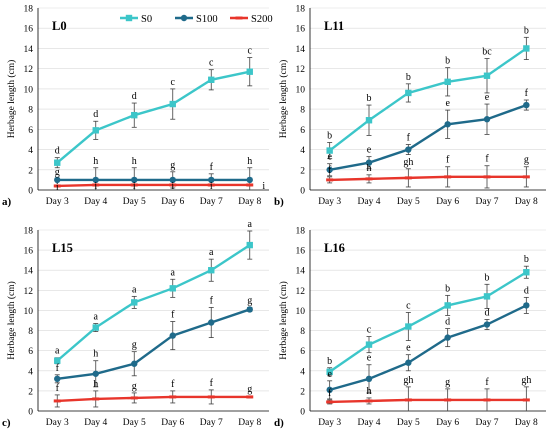 The image size is (550, 435). Describe the element at coordinates (196, 19) in the screenshot. I see `legend: S0 S100 S200` at that location.